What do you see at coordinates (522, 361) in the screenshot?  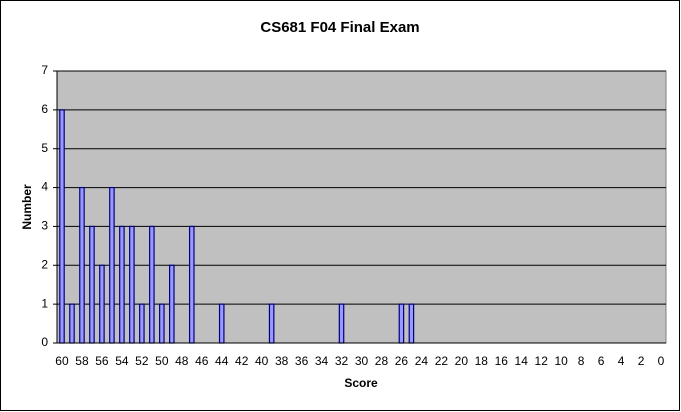 I see `x-tick-label: 14` at bounding box center [522, 361].